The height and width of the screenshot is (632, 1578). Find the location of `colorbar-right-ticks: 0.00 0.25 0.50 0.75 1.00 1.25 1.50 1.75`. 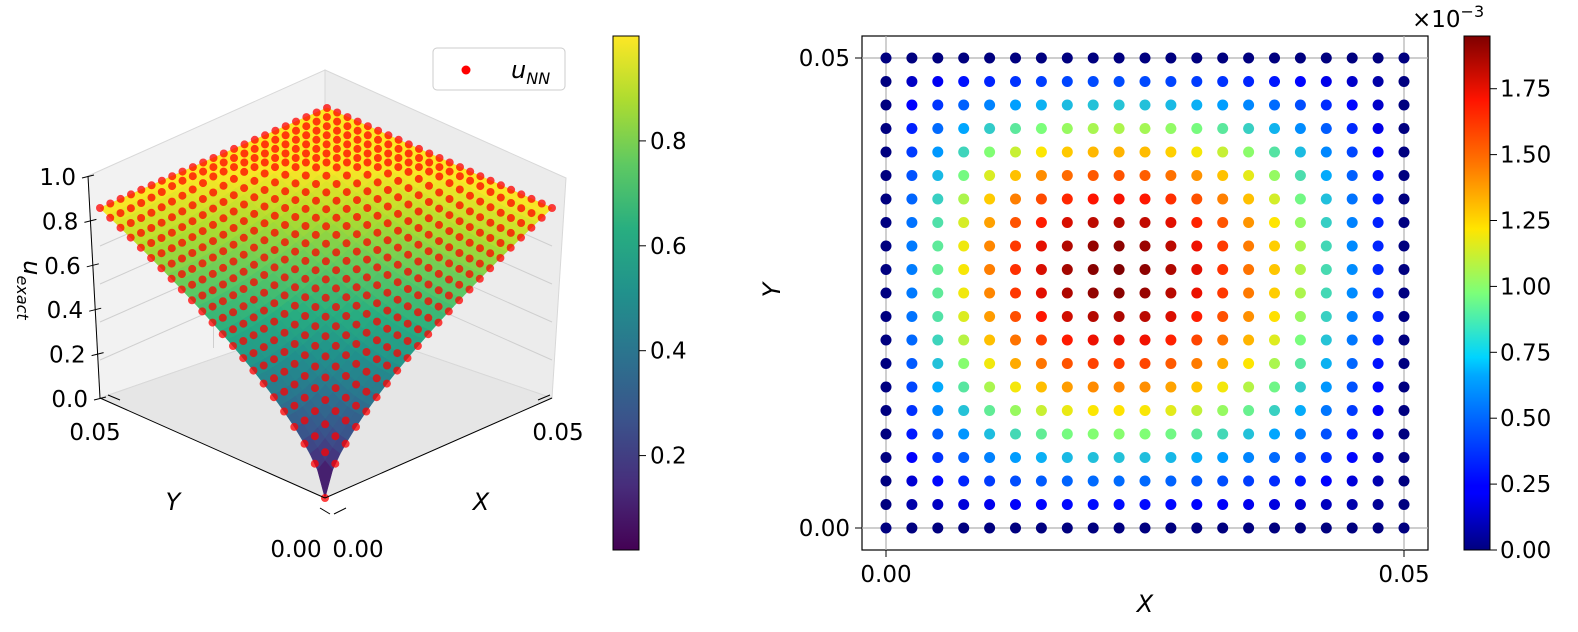

colorbar-right-ticks: 0.00 0.25 0.50 0.75 1.00 1.25 1.50 1.75 is located at coordinates (1520, 320).